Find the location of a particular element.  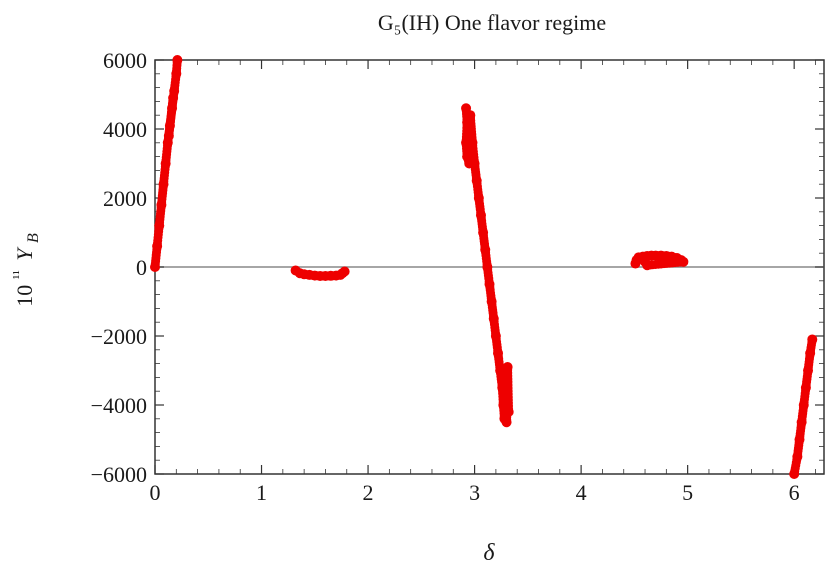

y-axis-label-exponent: ¹¹ is located at coordinates (19, 274).